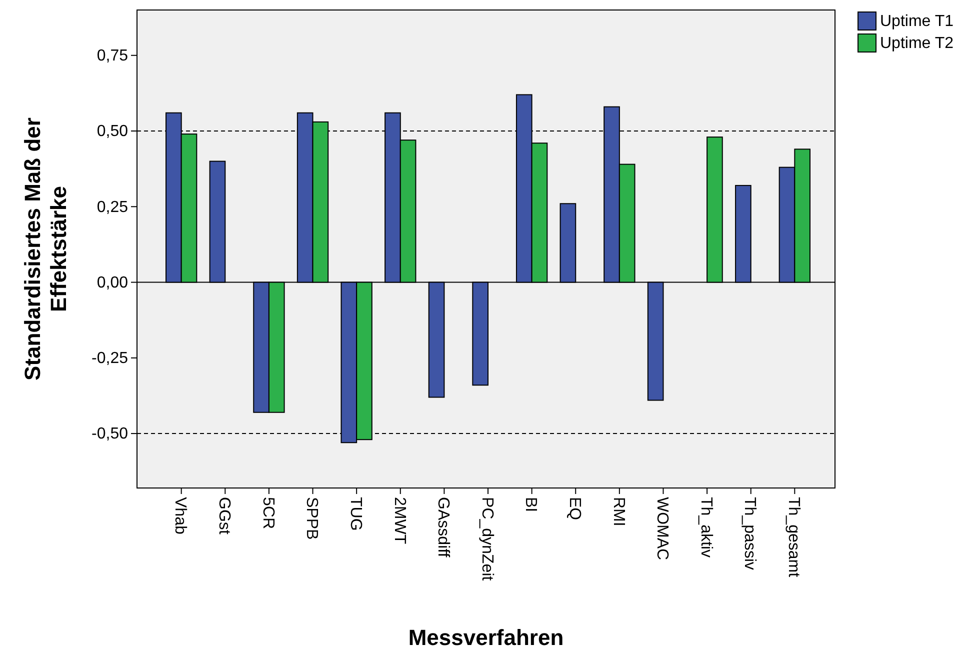 Image resolution: width=980 pixels, height=655 pixels. Describe the element at coordinates (486, 637) in the screenshot. I see `x-axis-title: Messverfahren` at that location.